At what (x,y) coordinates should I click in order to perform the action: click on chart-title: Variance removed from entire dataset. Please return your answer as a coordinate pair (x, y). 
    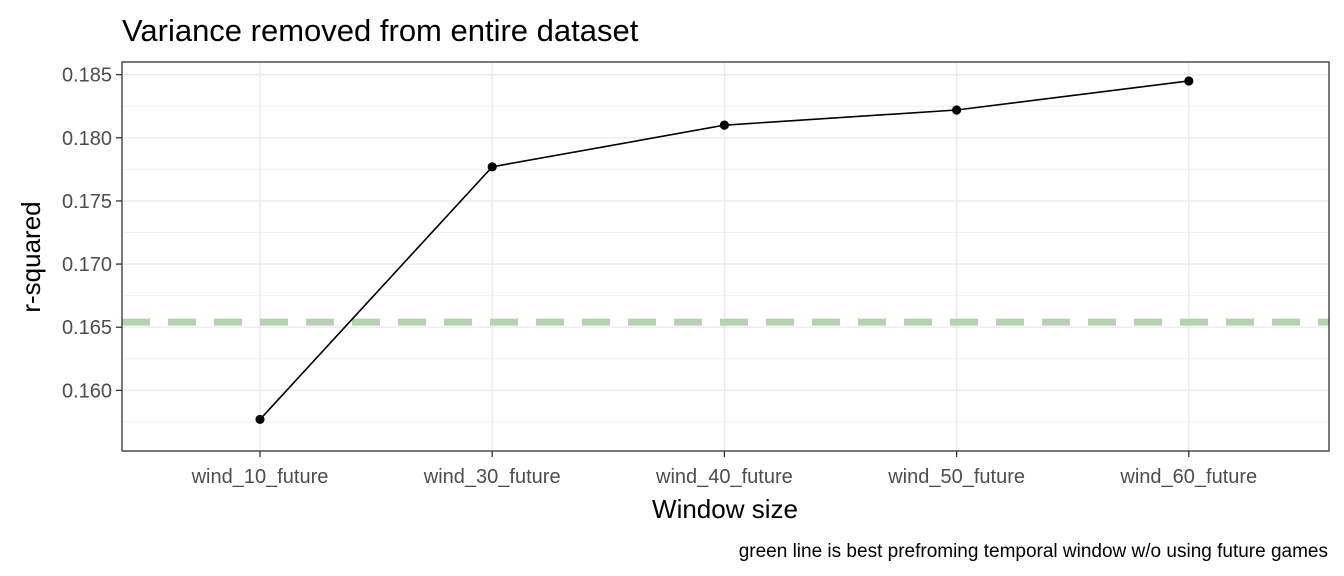
    Looking at the image, I should click on (380, 30).